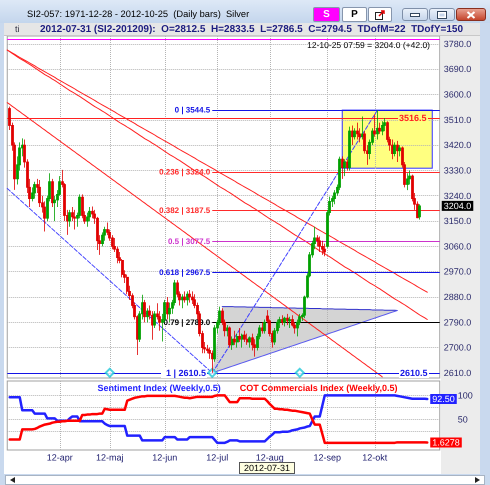  What do you see at coordinates (110, 457) in the screenshot?
I see `x-tick-label: 12-maj` at bounding box center [110, 457].